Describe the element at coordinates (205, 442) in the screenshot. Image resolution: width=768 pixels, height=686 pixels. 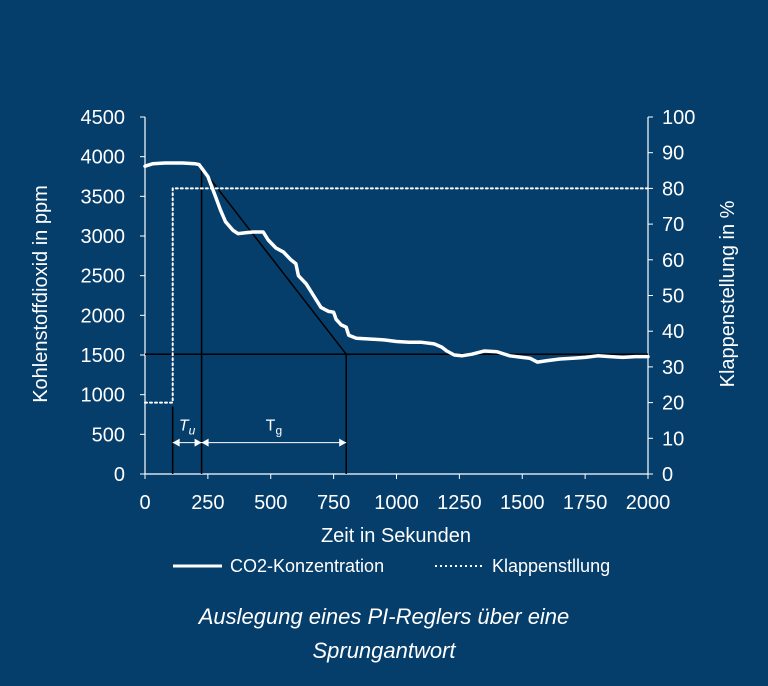
I see `tg-arrow-head-left` at that location.